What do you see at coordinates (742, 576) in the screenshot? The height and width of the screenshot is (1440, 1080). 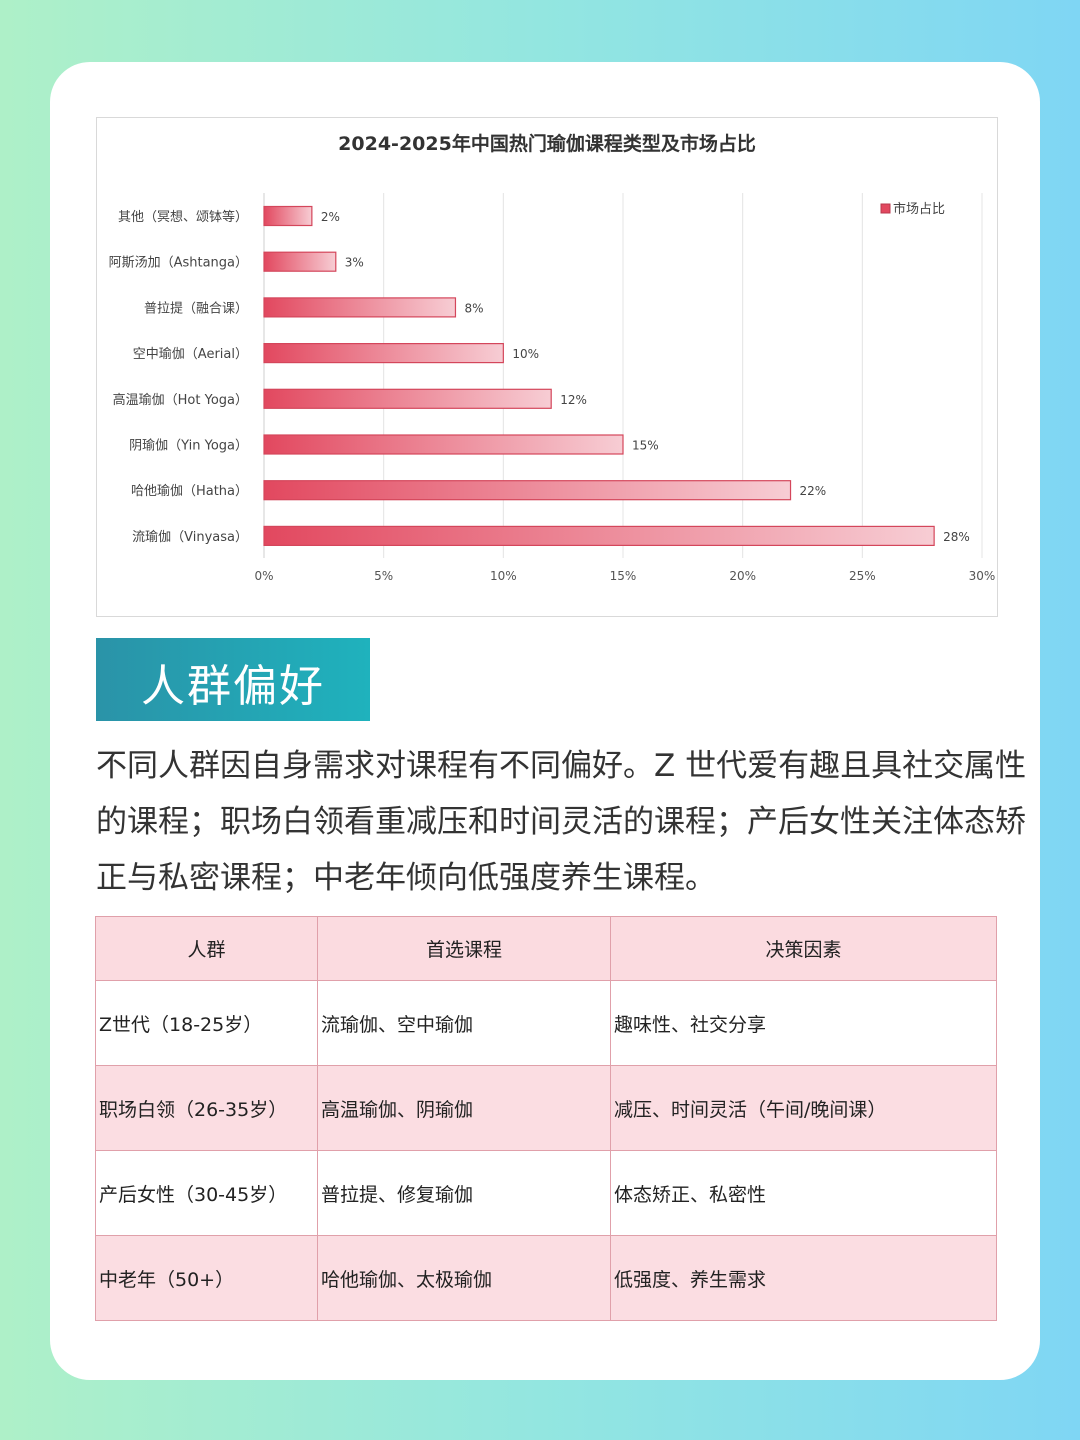 I see `x-tick-label: 20%` at bounding box center [742, 576].